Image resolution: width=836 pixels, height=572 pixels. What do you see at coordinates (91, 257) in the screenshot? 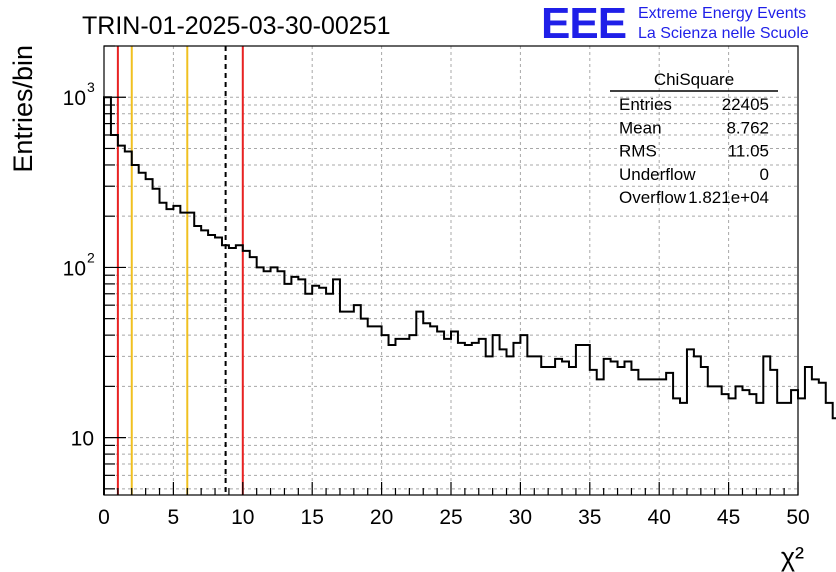
I see `y-tick-exponent: 2` at bounding box center [91, 257].